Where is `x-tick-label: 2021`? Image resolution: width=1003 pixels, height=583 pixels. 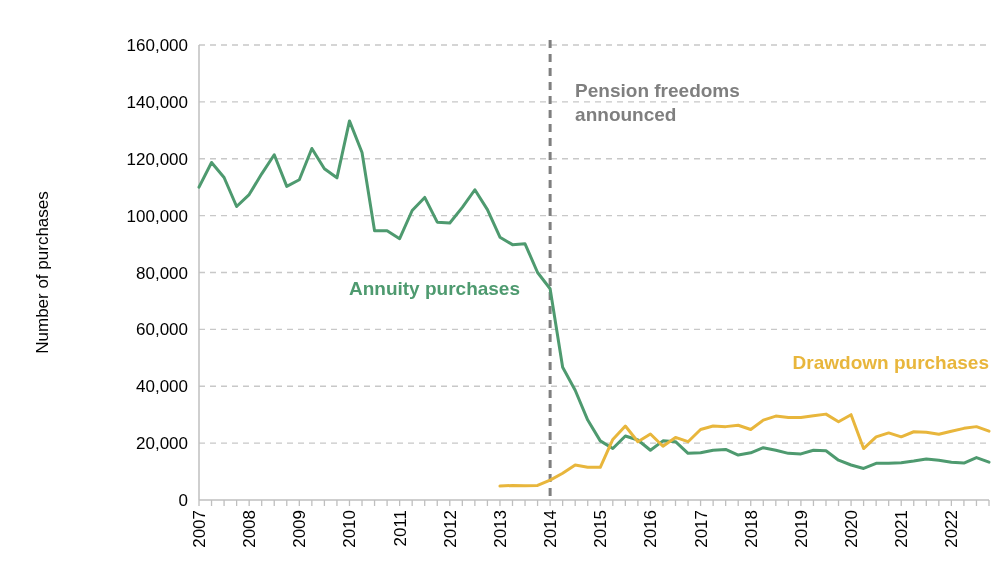
x-tick-label: 2021 is located at coordinates (902, 529).